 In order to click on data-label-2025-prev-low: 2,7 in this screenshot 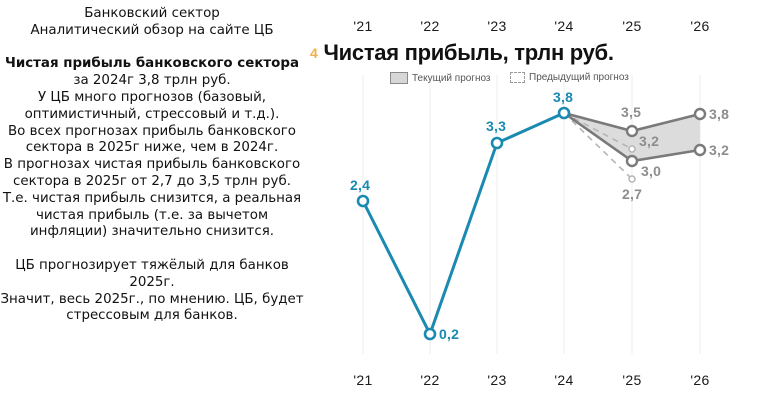, I will do `click(632, 194)`.